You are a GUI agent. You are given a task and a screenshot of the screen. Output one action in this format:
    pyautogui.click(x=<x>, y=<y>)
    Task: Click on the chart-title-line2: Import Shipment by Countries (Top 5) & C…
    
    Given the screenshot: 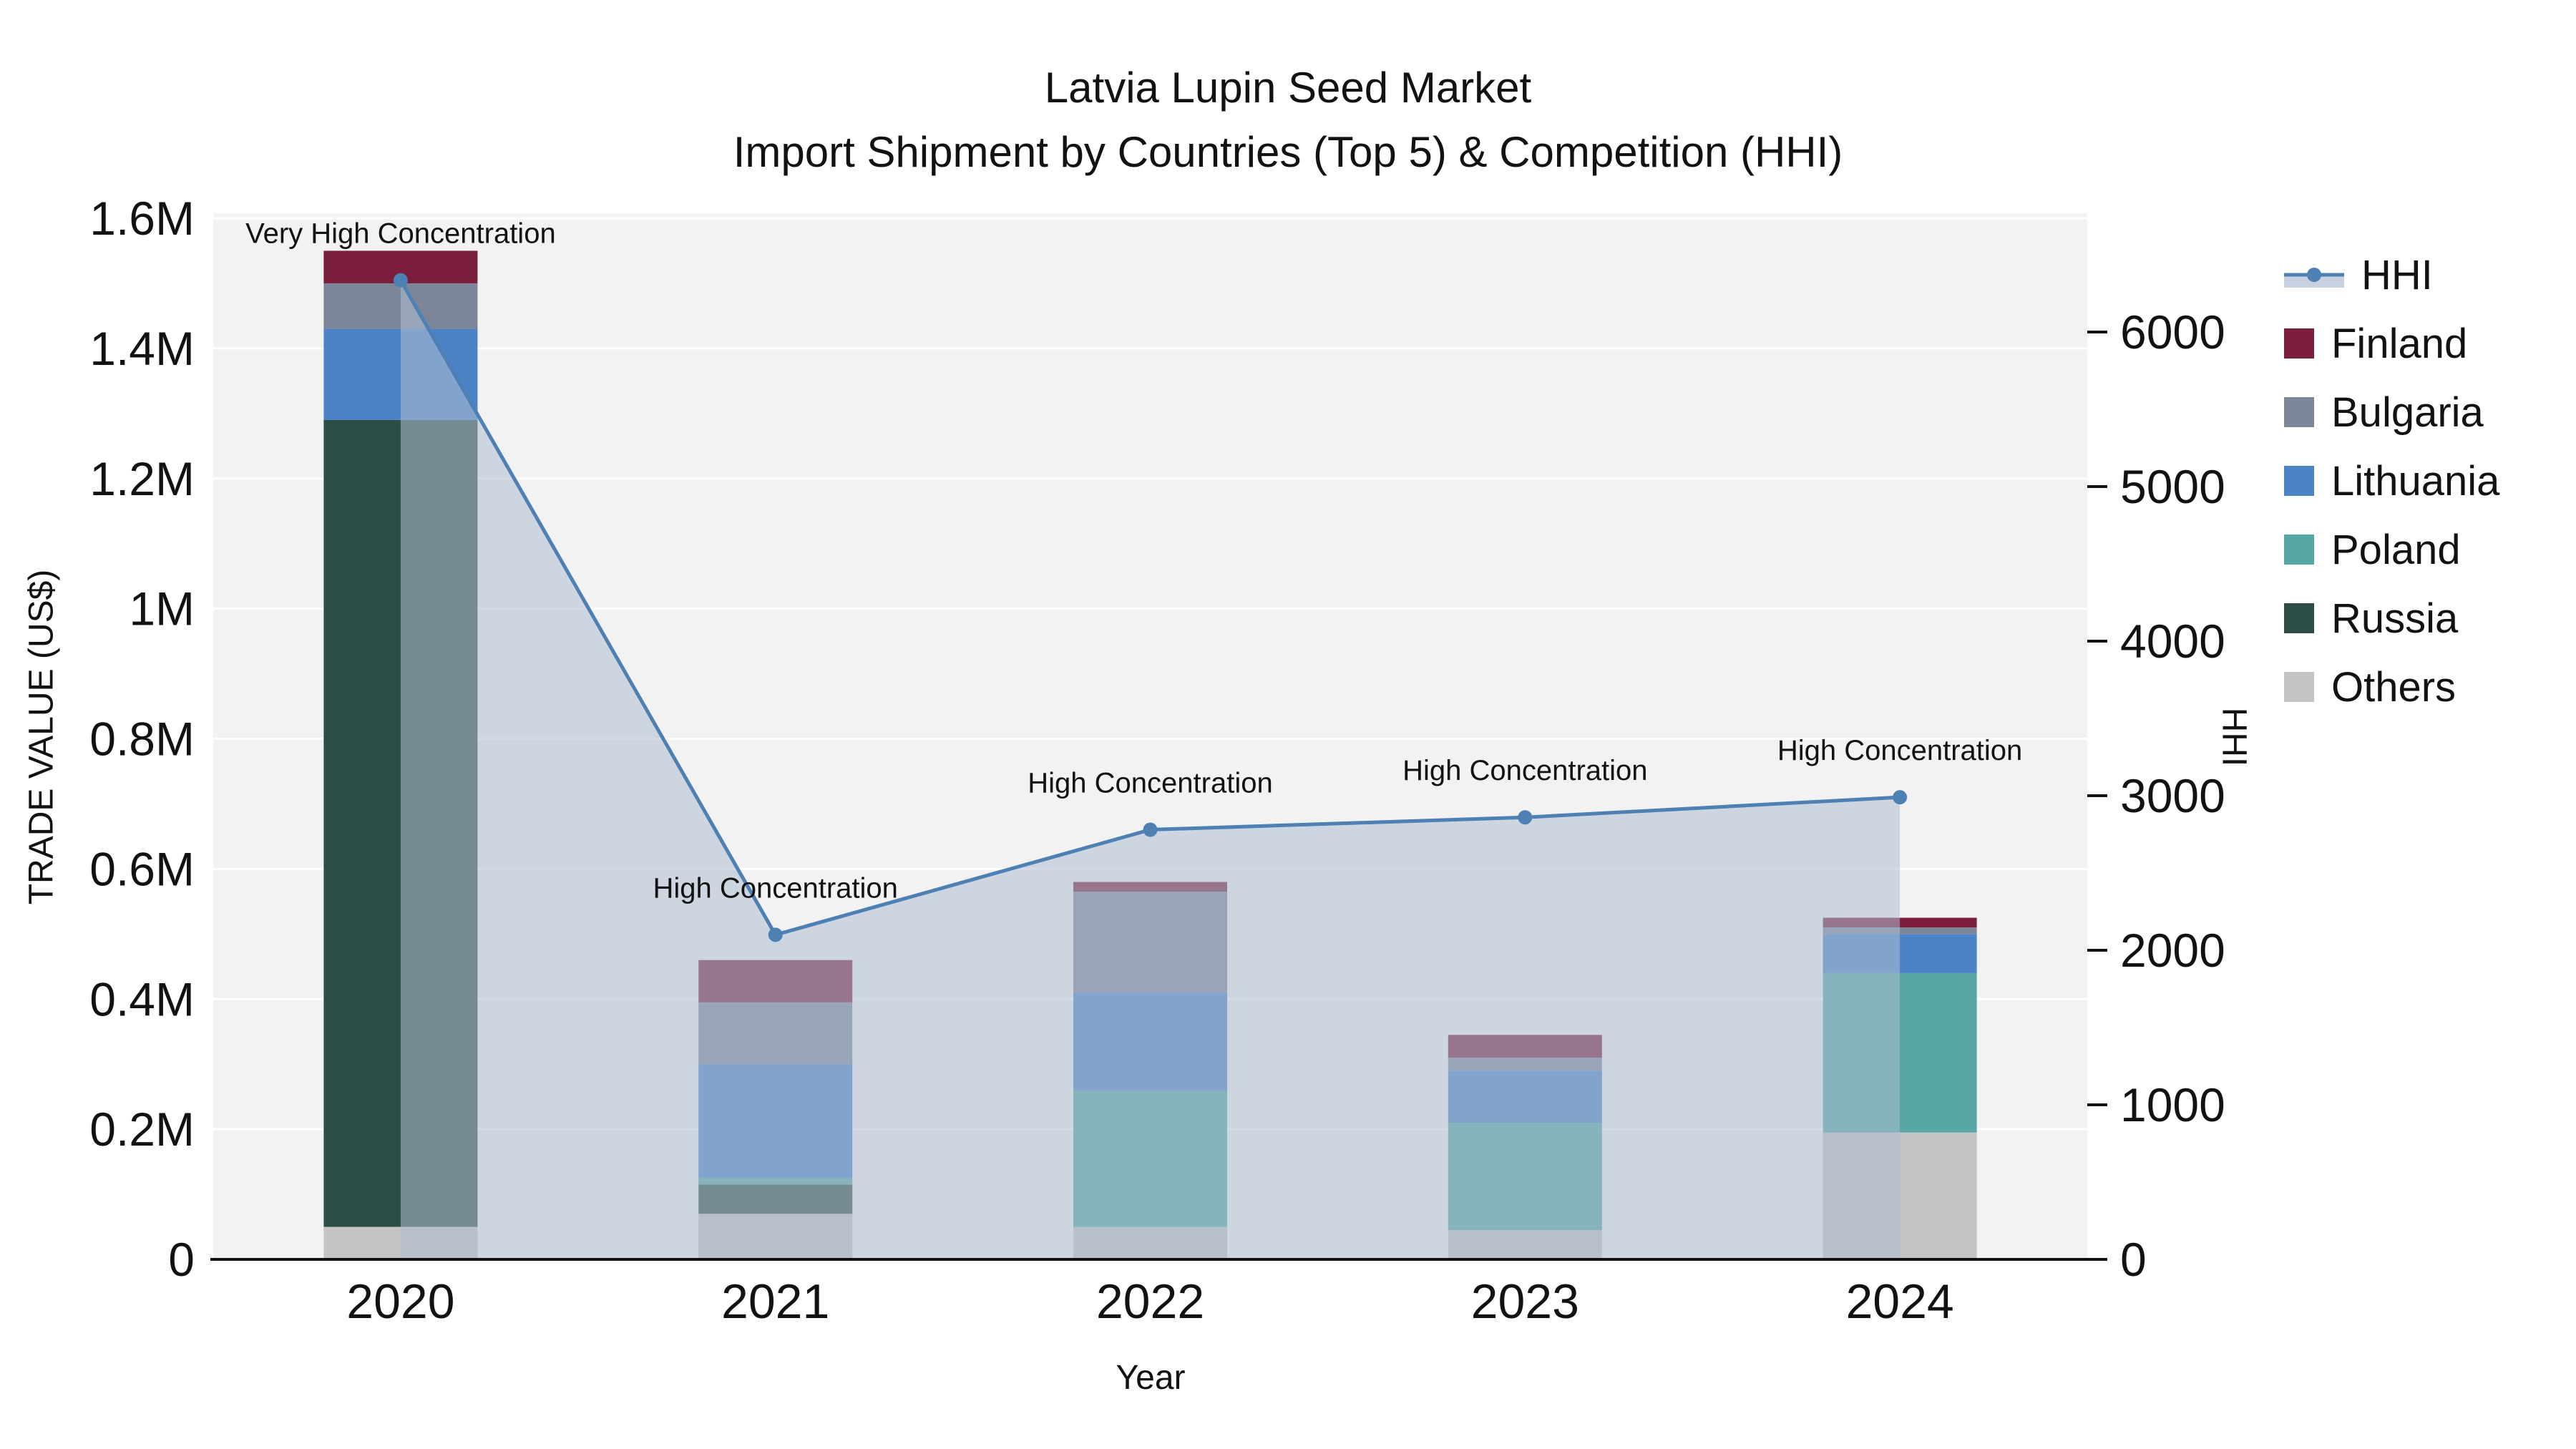 What is the action you would take?
    pyautogui.click(x=1288, y=152)
    